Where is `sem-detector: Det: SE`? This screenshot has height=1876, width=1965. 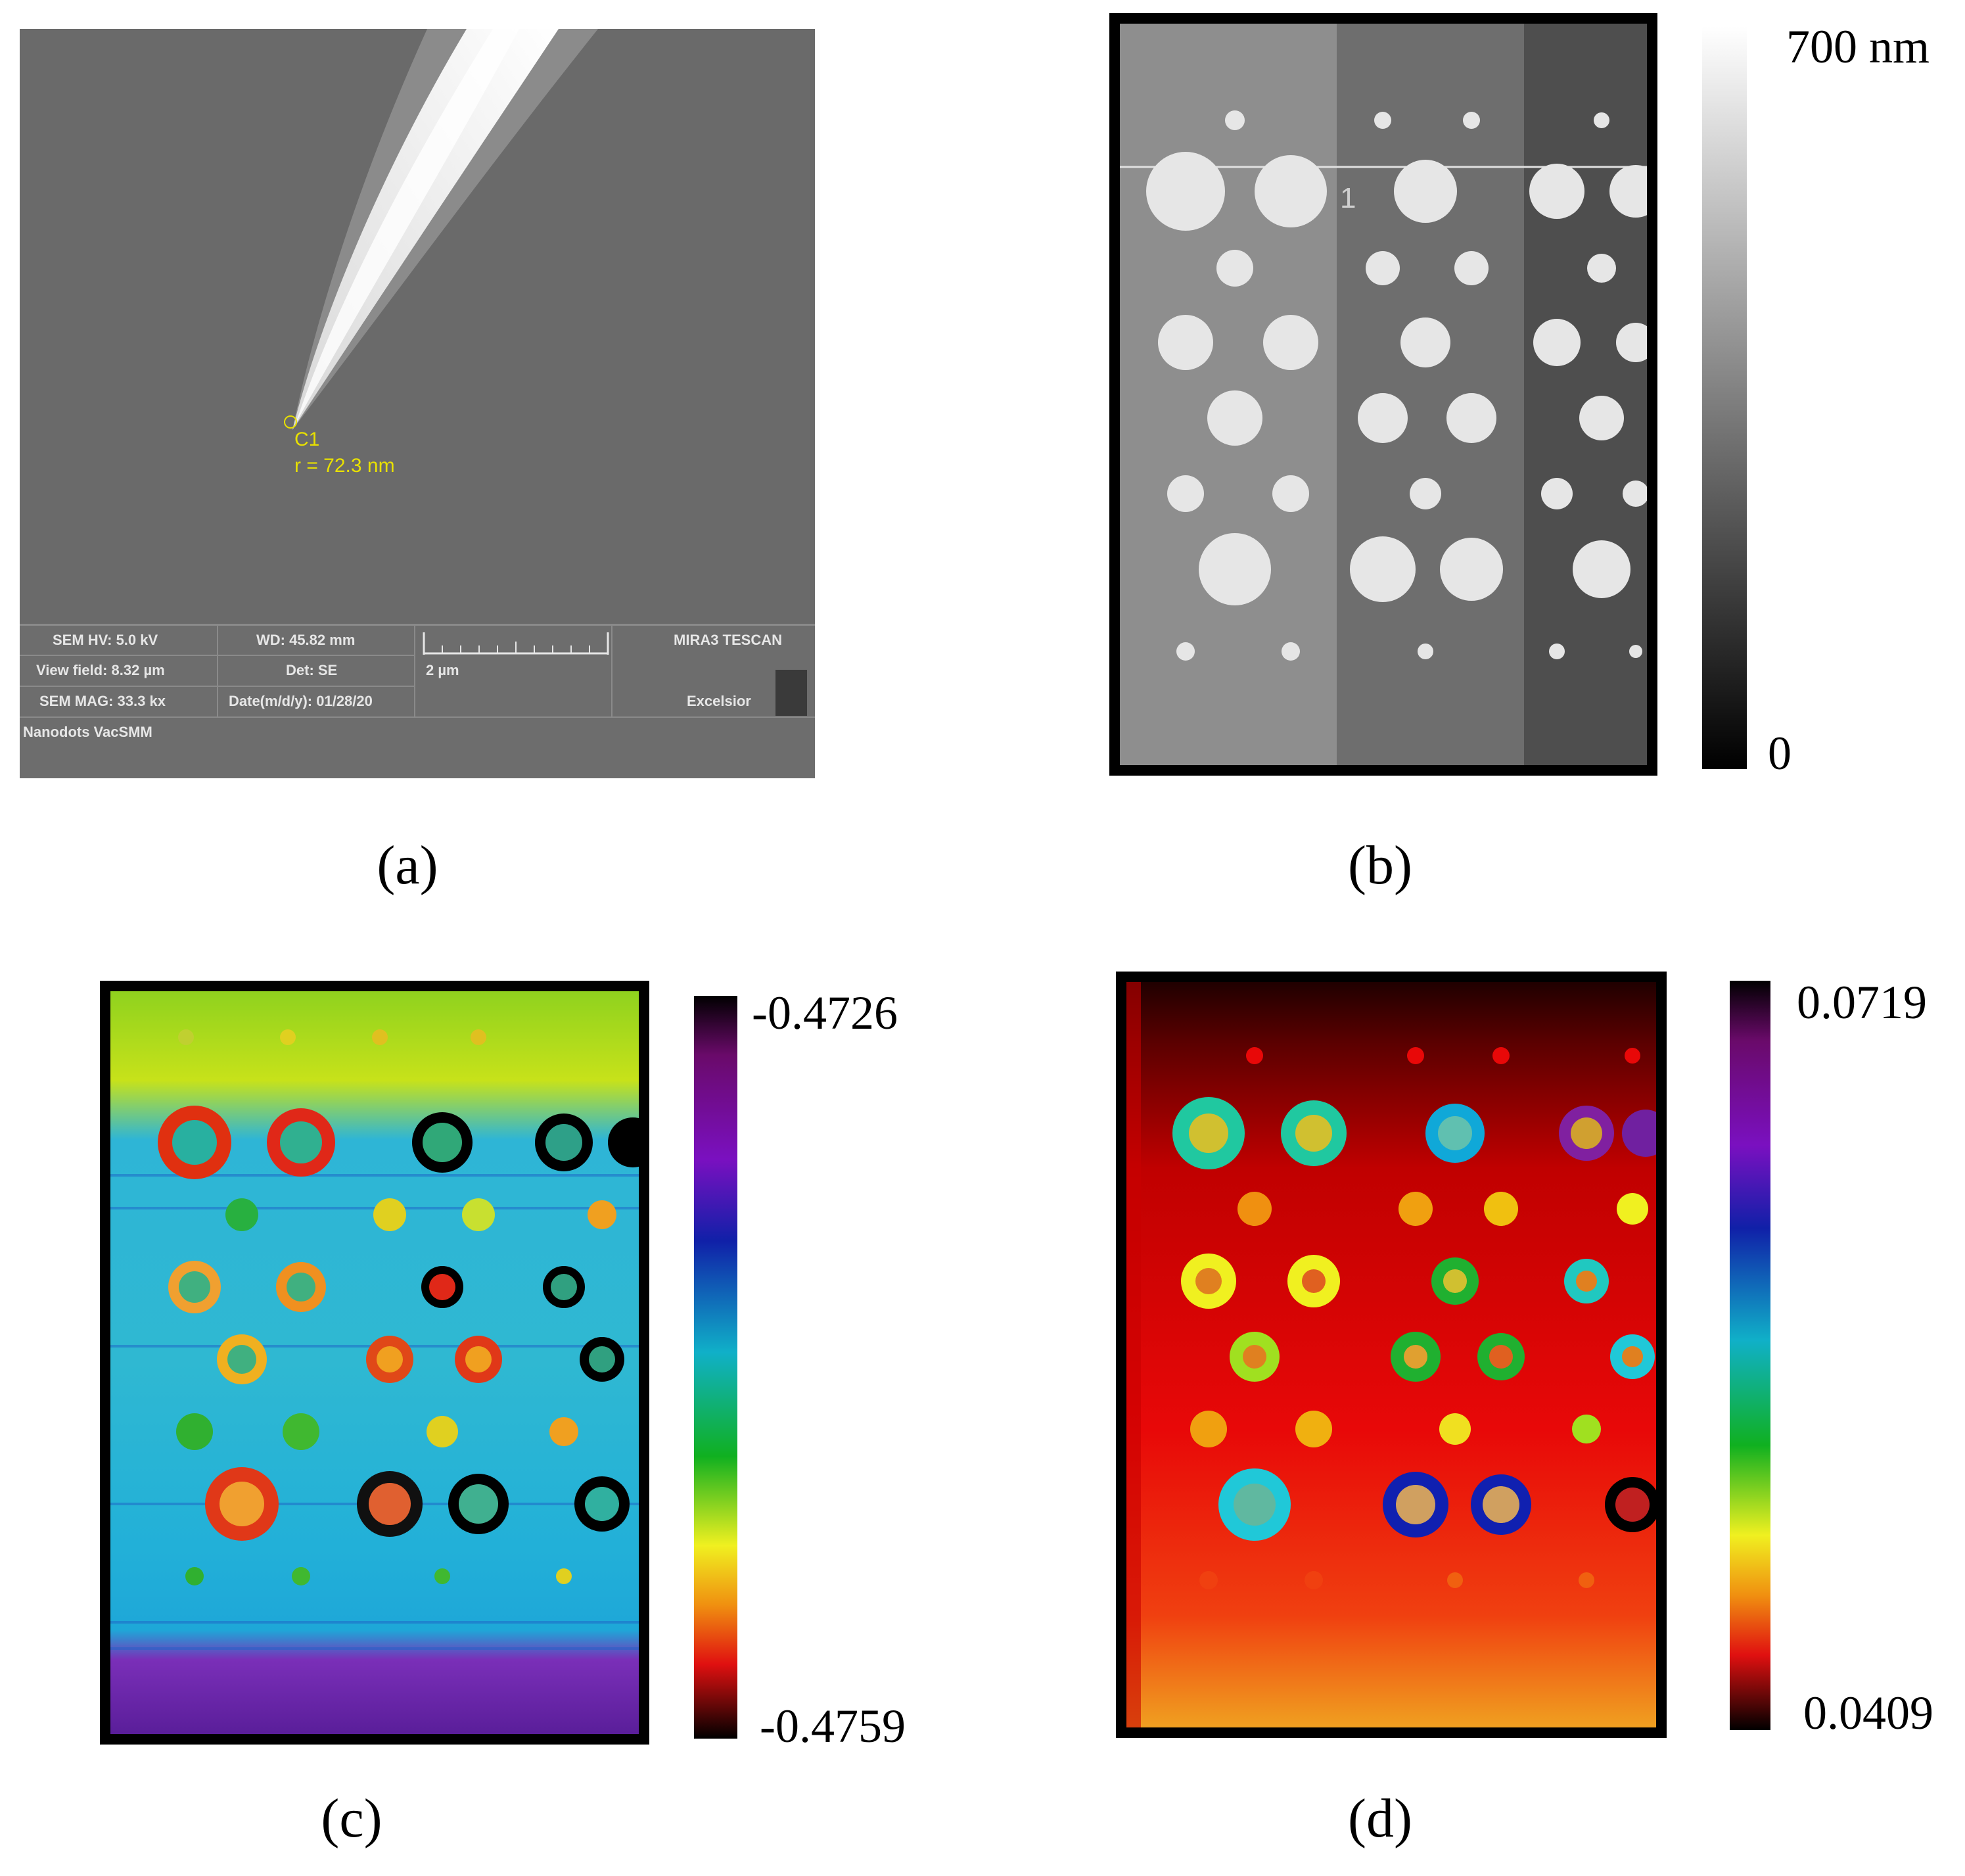
sem-detector: Det: SE is located at coordinates (312, 670).